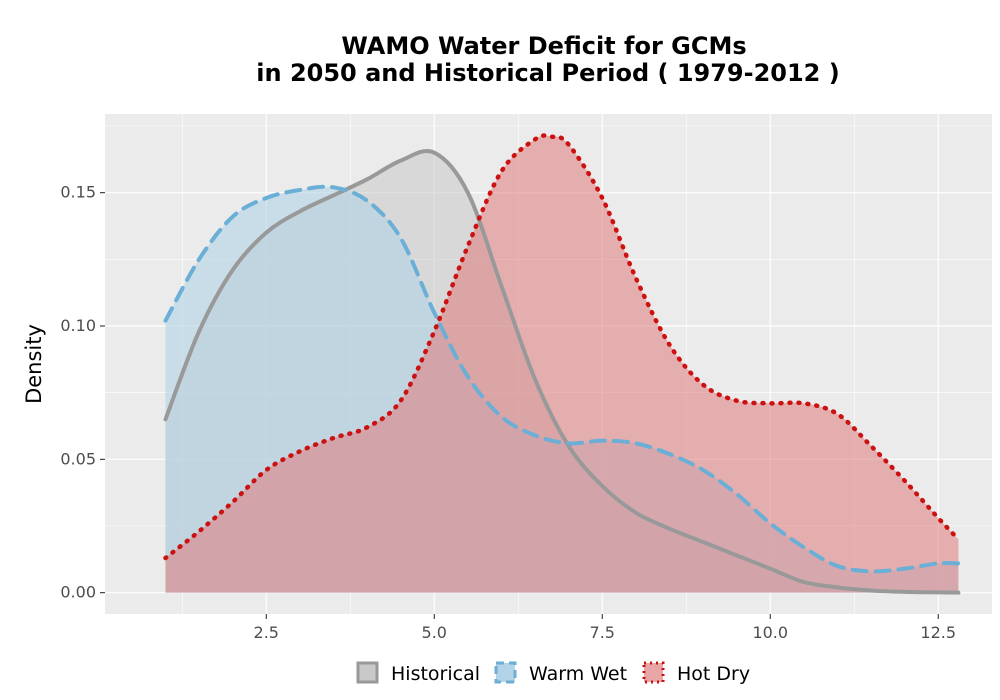  What do you see at coordinates (543, 46) in the screenshot?
I see `chart-title-line1: WAMO Water Deficit for GCMs` at bounding box center [543, 46].